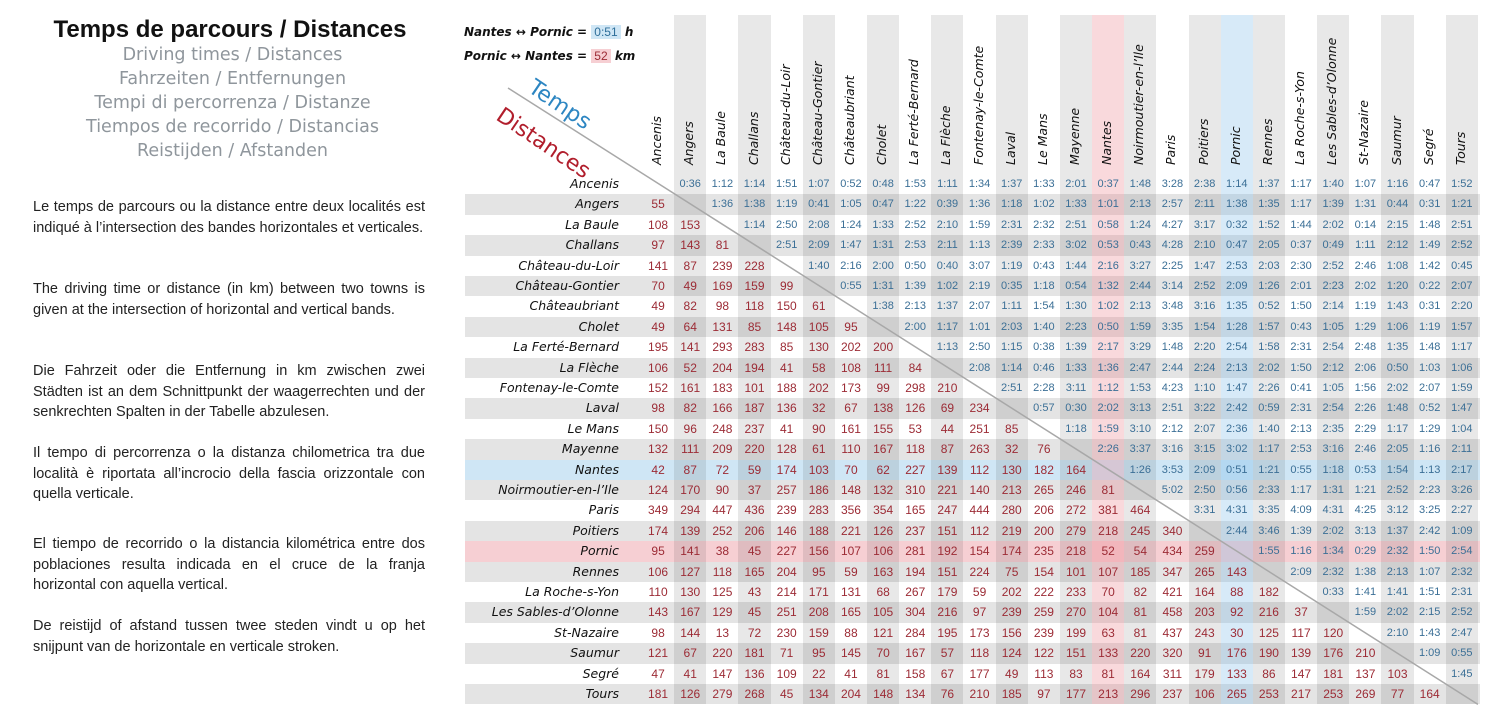 The width and height of the screenshot is (1500, 728). What do you see at coordinates (1429, 612) in the screenshot?
I see `time-cell: 2:15` at bounding box center [1429, 612].